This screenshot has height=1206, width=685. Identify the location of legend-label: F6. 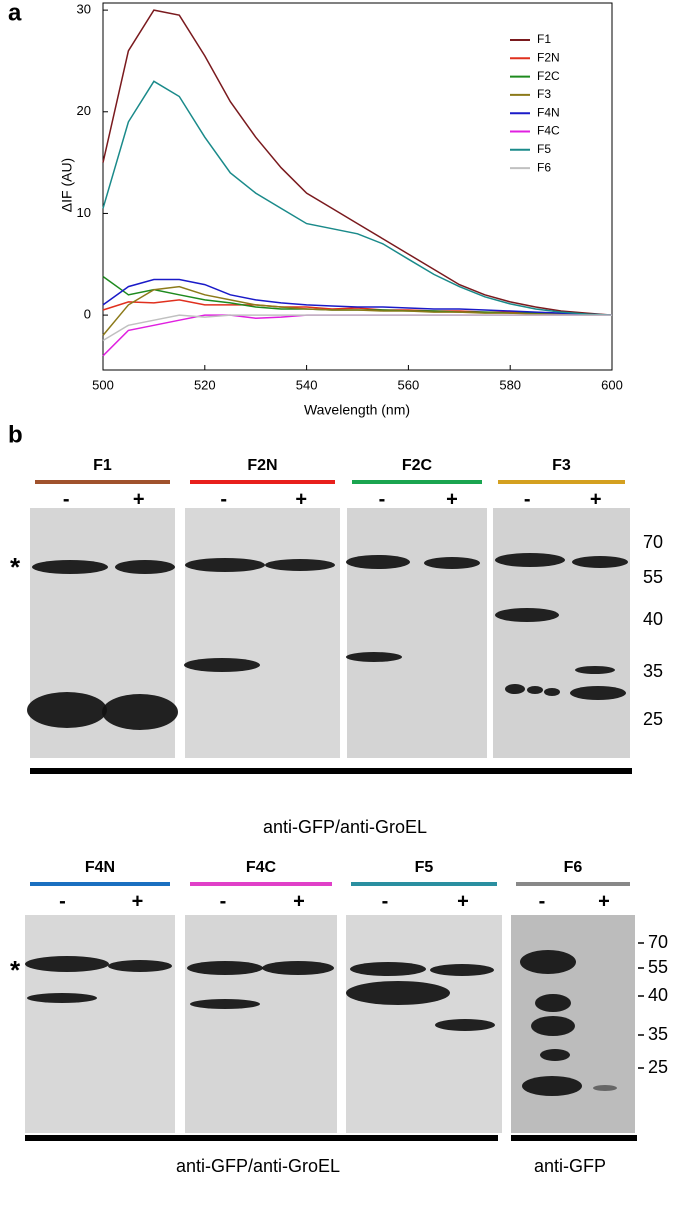
(544, 167).